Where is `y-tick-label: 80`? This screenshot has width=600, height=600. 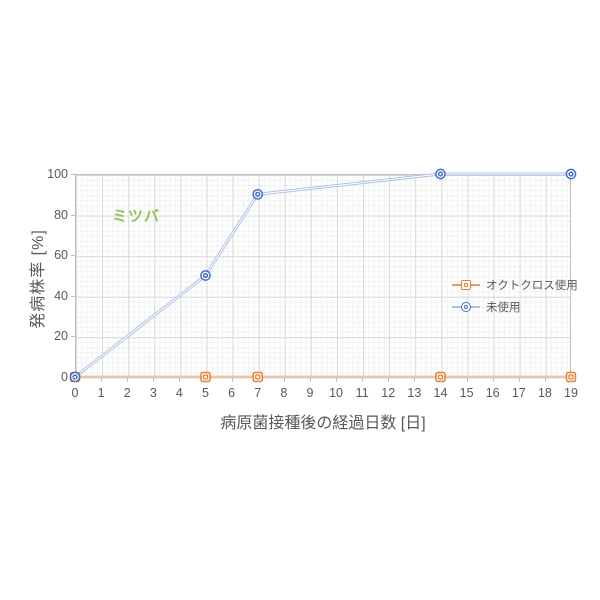 y-tick-label: 80 is located at coordinates (61, 214).